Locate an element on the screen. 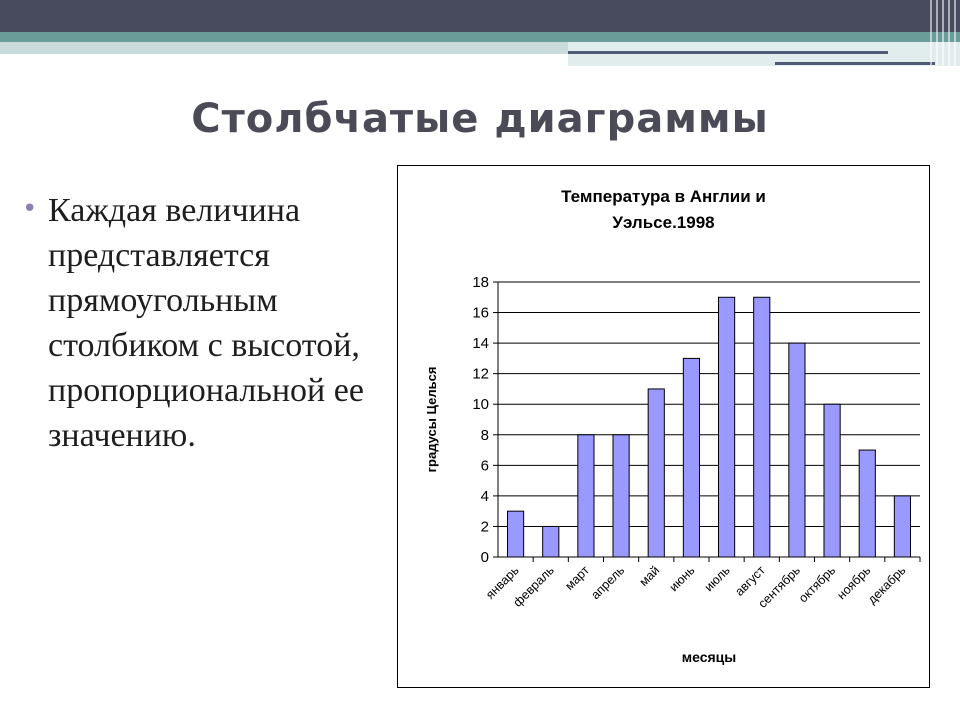  y-tick-label: 8 is located at coordinates (485, 435).